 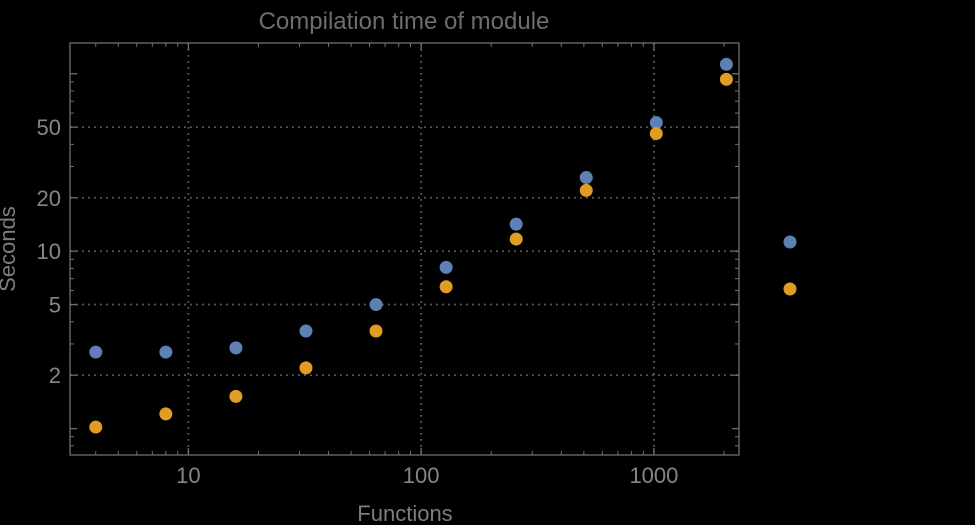 What do you see at coordinates (49, 198) in the screenshot?
I see `y-tick-label: 20` at bounding box center [49, 198].